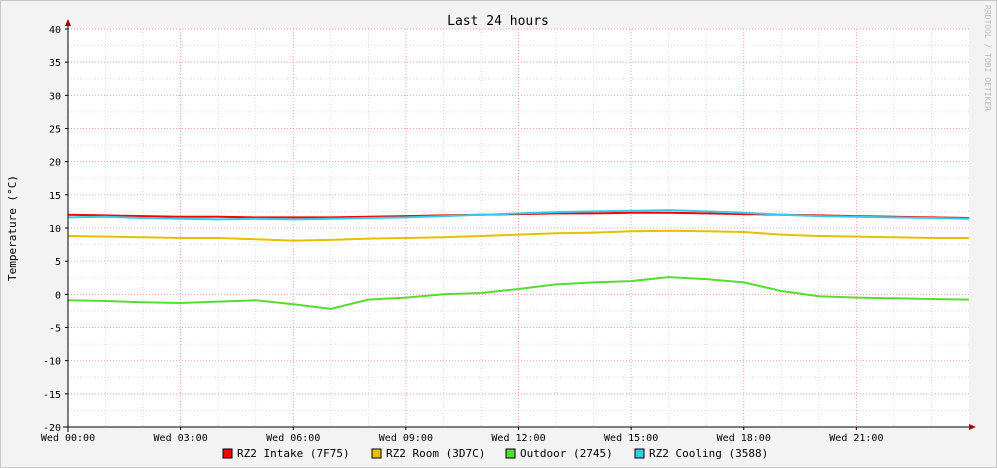 The height and width of the screenshot is (468, 997). What do you see at coordinates (58, 262) in the screenshot?
I see `y-tick-label: 5` at bounding box center [58, 262].